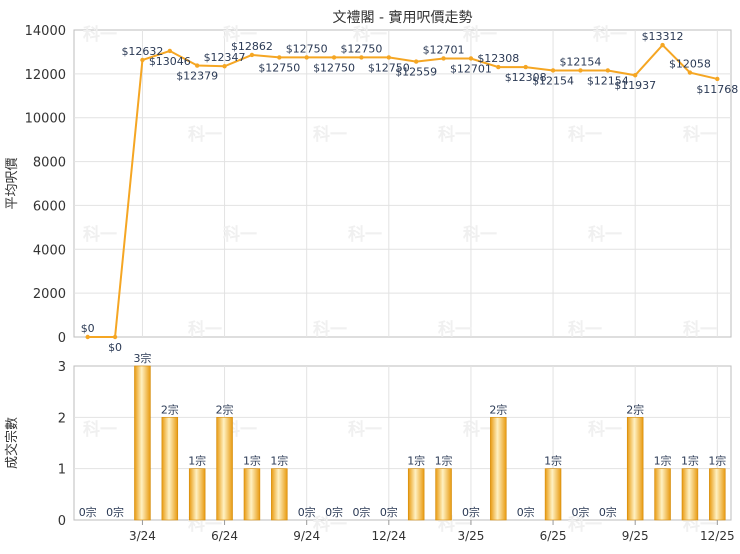 This screenshot has height=554, width=740. What do you see at coordinates (49, 294) in the screenshot?
I see `price-y-tick-label: 2000` at bounding box center [49, 294].